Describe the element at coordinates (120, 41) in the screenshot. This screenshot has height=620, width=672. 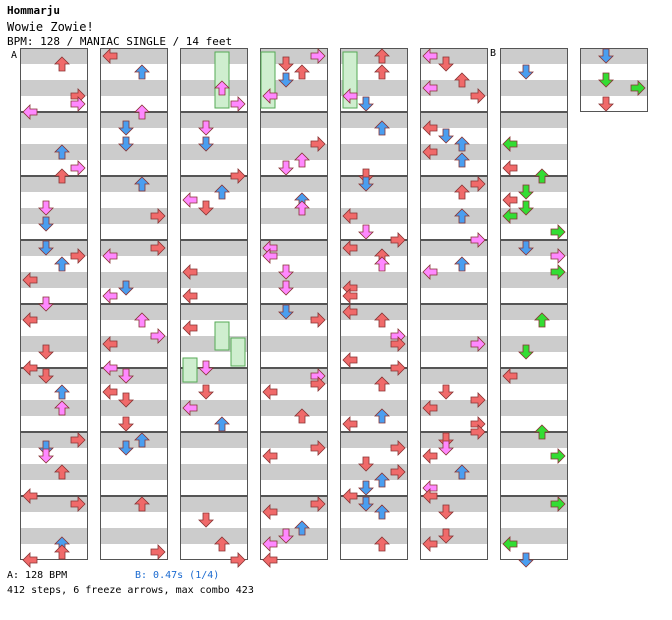
I see `song-meta: BPM: 128 / MANIAC SINGLE / 14 feet` at that location.